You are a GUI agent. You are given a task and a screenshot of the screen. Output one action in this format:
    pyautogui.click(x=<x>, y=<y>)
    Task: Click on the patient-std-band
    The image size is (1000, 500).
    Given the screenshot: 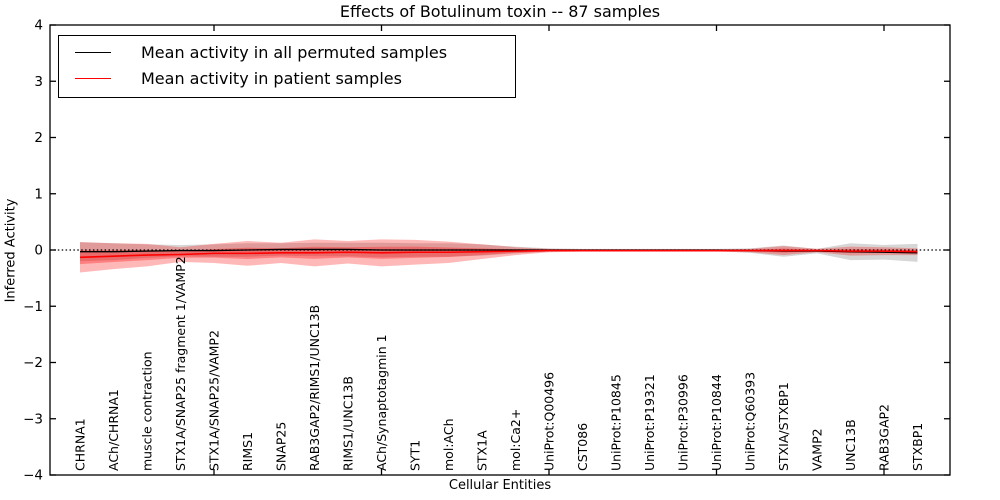 What is the action you would take?
    pyautogui.click(x=499, y=256)
    